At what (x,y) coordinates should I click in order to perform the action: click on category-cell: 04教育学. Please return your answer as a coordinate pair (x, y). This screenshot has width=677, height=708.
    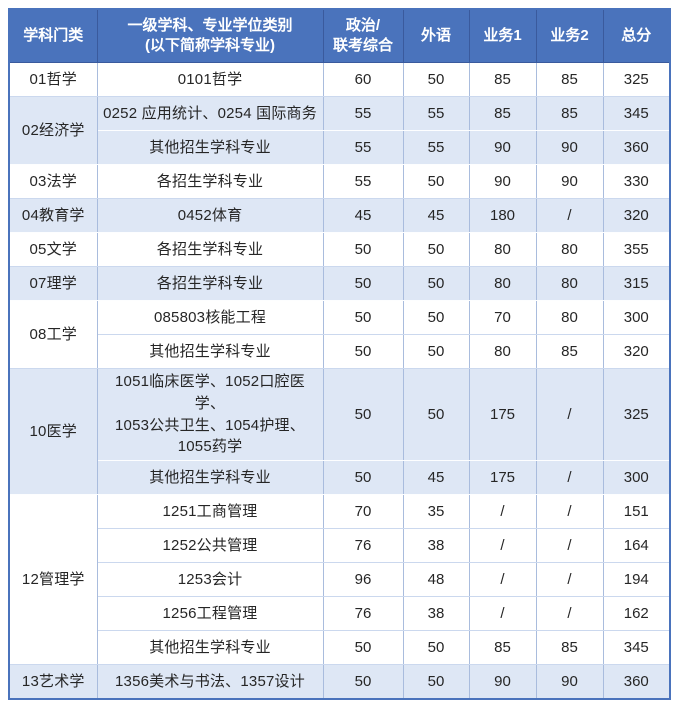
    Looking at the image, I should click on (53, 215).